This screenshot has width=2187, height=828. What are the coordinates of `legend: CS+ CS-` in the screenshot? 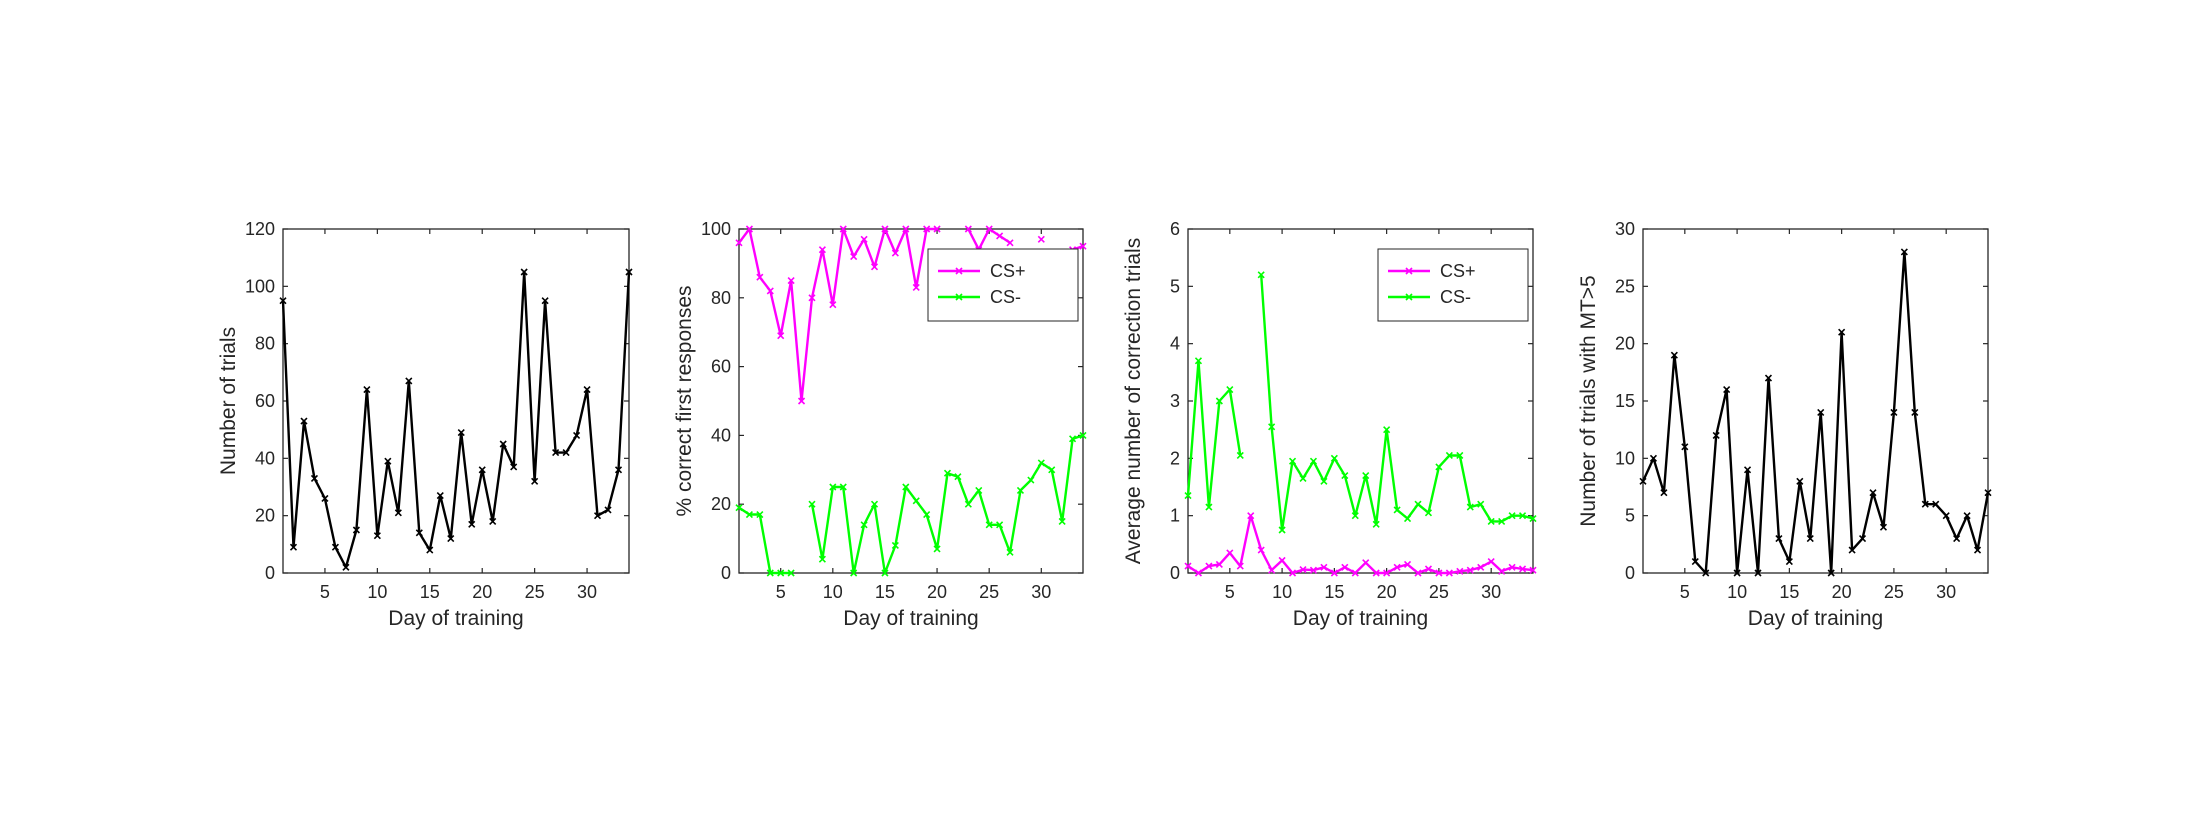 It's located at (1453, 285).